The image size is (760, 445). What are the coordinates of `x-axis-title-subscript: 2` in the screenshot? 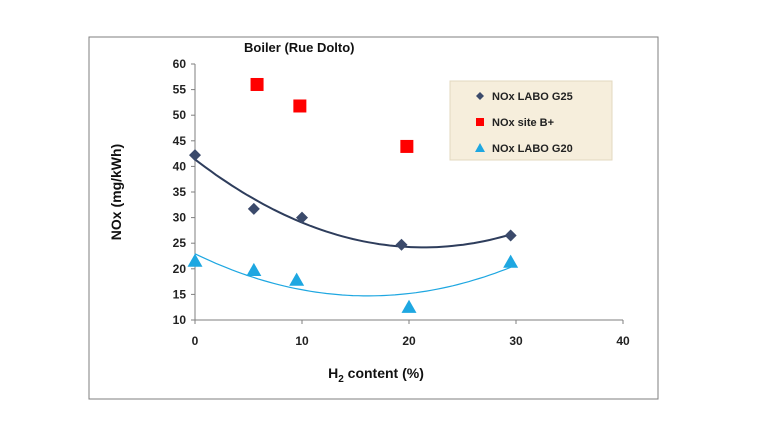 It's located at (341, 379).